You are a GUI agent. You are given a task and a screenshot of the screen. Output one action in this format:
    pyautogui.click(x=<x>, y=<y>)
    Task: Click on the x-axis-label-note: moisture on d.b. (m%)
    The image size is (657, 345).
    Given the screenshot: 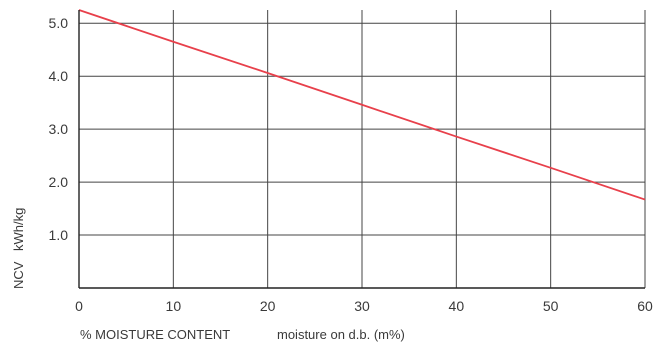 What is the action you would take?
    pyautogui.click(x=341, y=334)
    